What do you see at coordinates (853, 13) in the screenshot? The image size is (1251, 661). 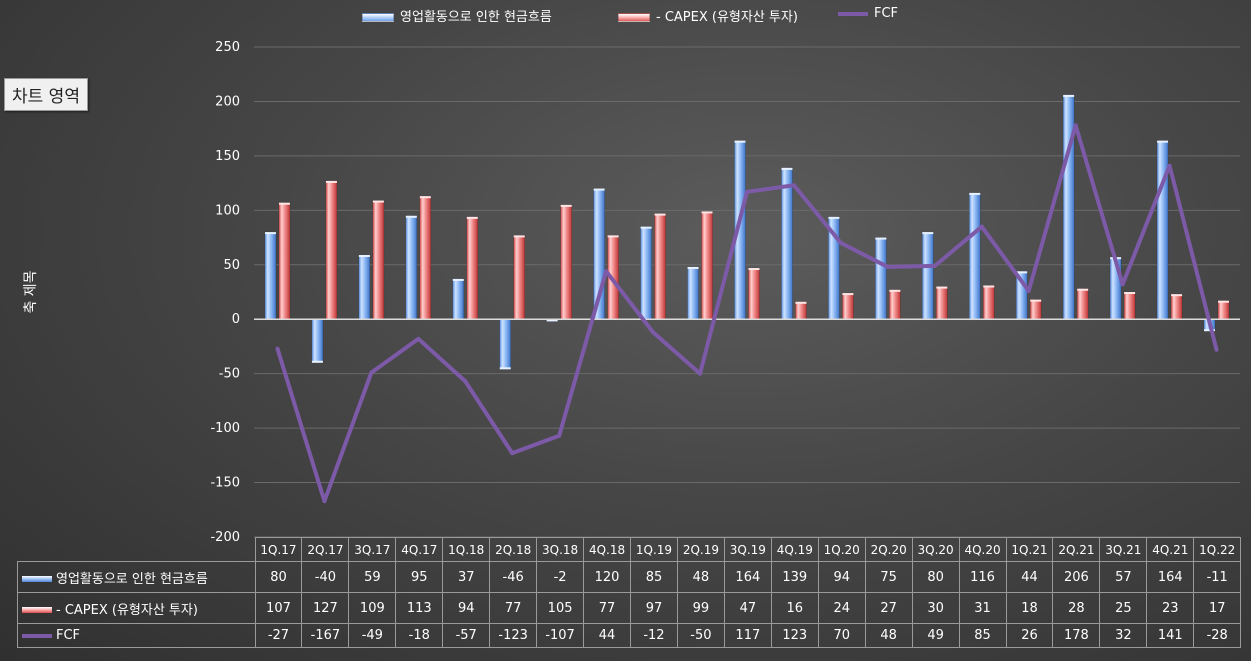 I see `legend-swatch-line` at bounding box center [853, 13].